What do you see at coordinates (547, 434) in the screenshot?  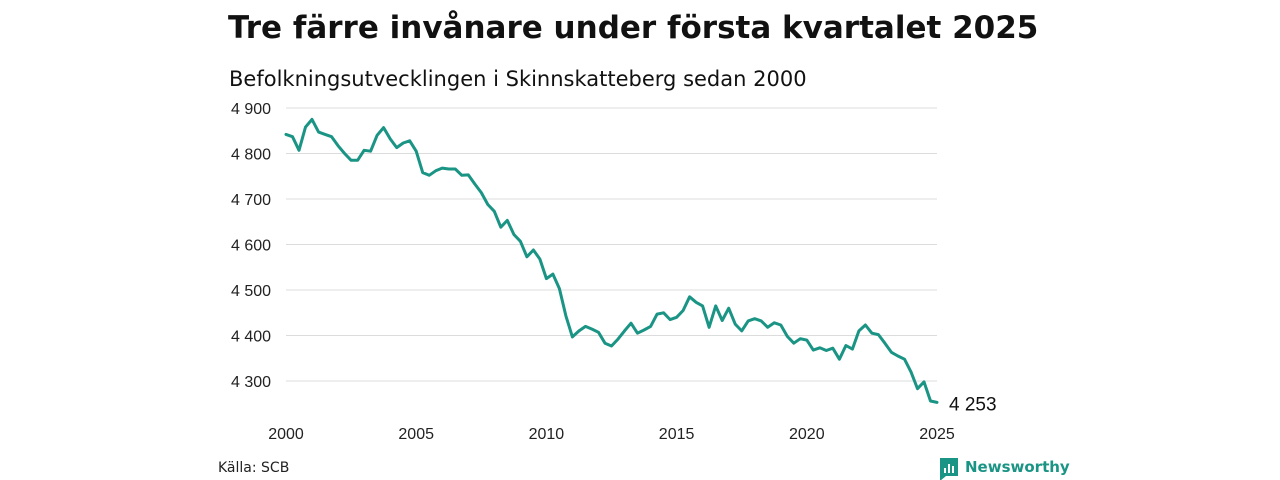 I see `x-tick-label: 2010` at bounding box center [547, 434].